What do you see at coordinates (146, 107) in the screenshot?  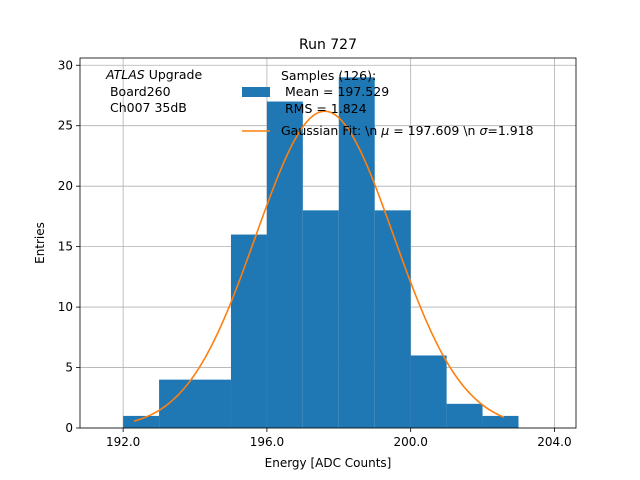 I see `channel-annotation: Ch007 35dB` at bounding box center [146, 107].